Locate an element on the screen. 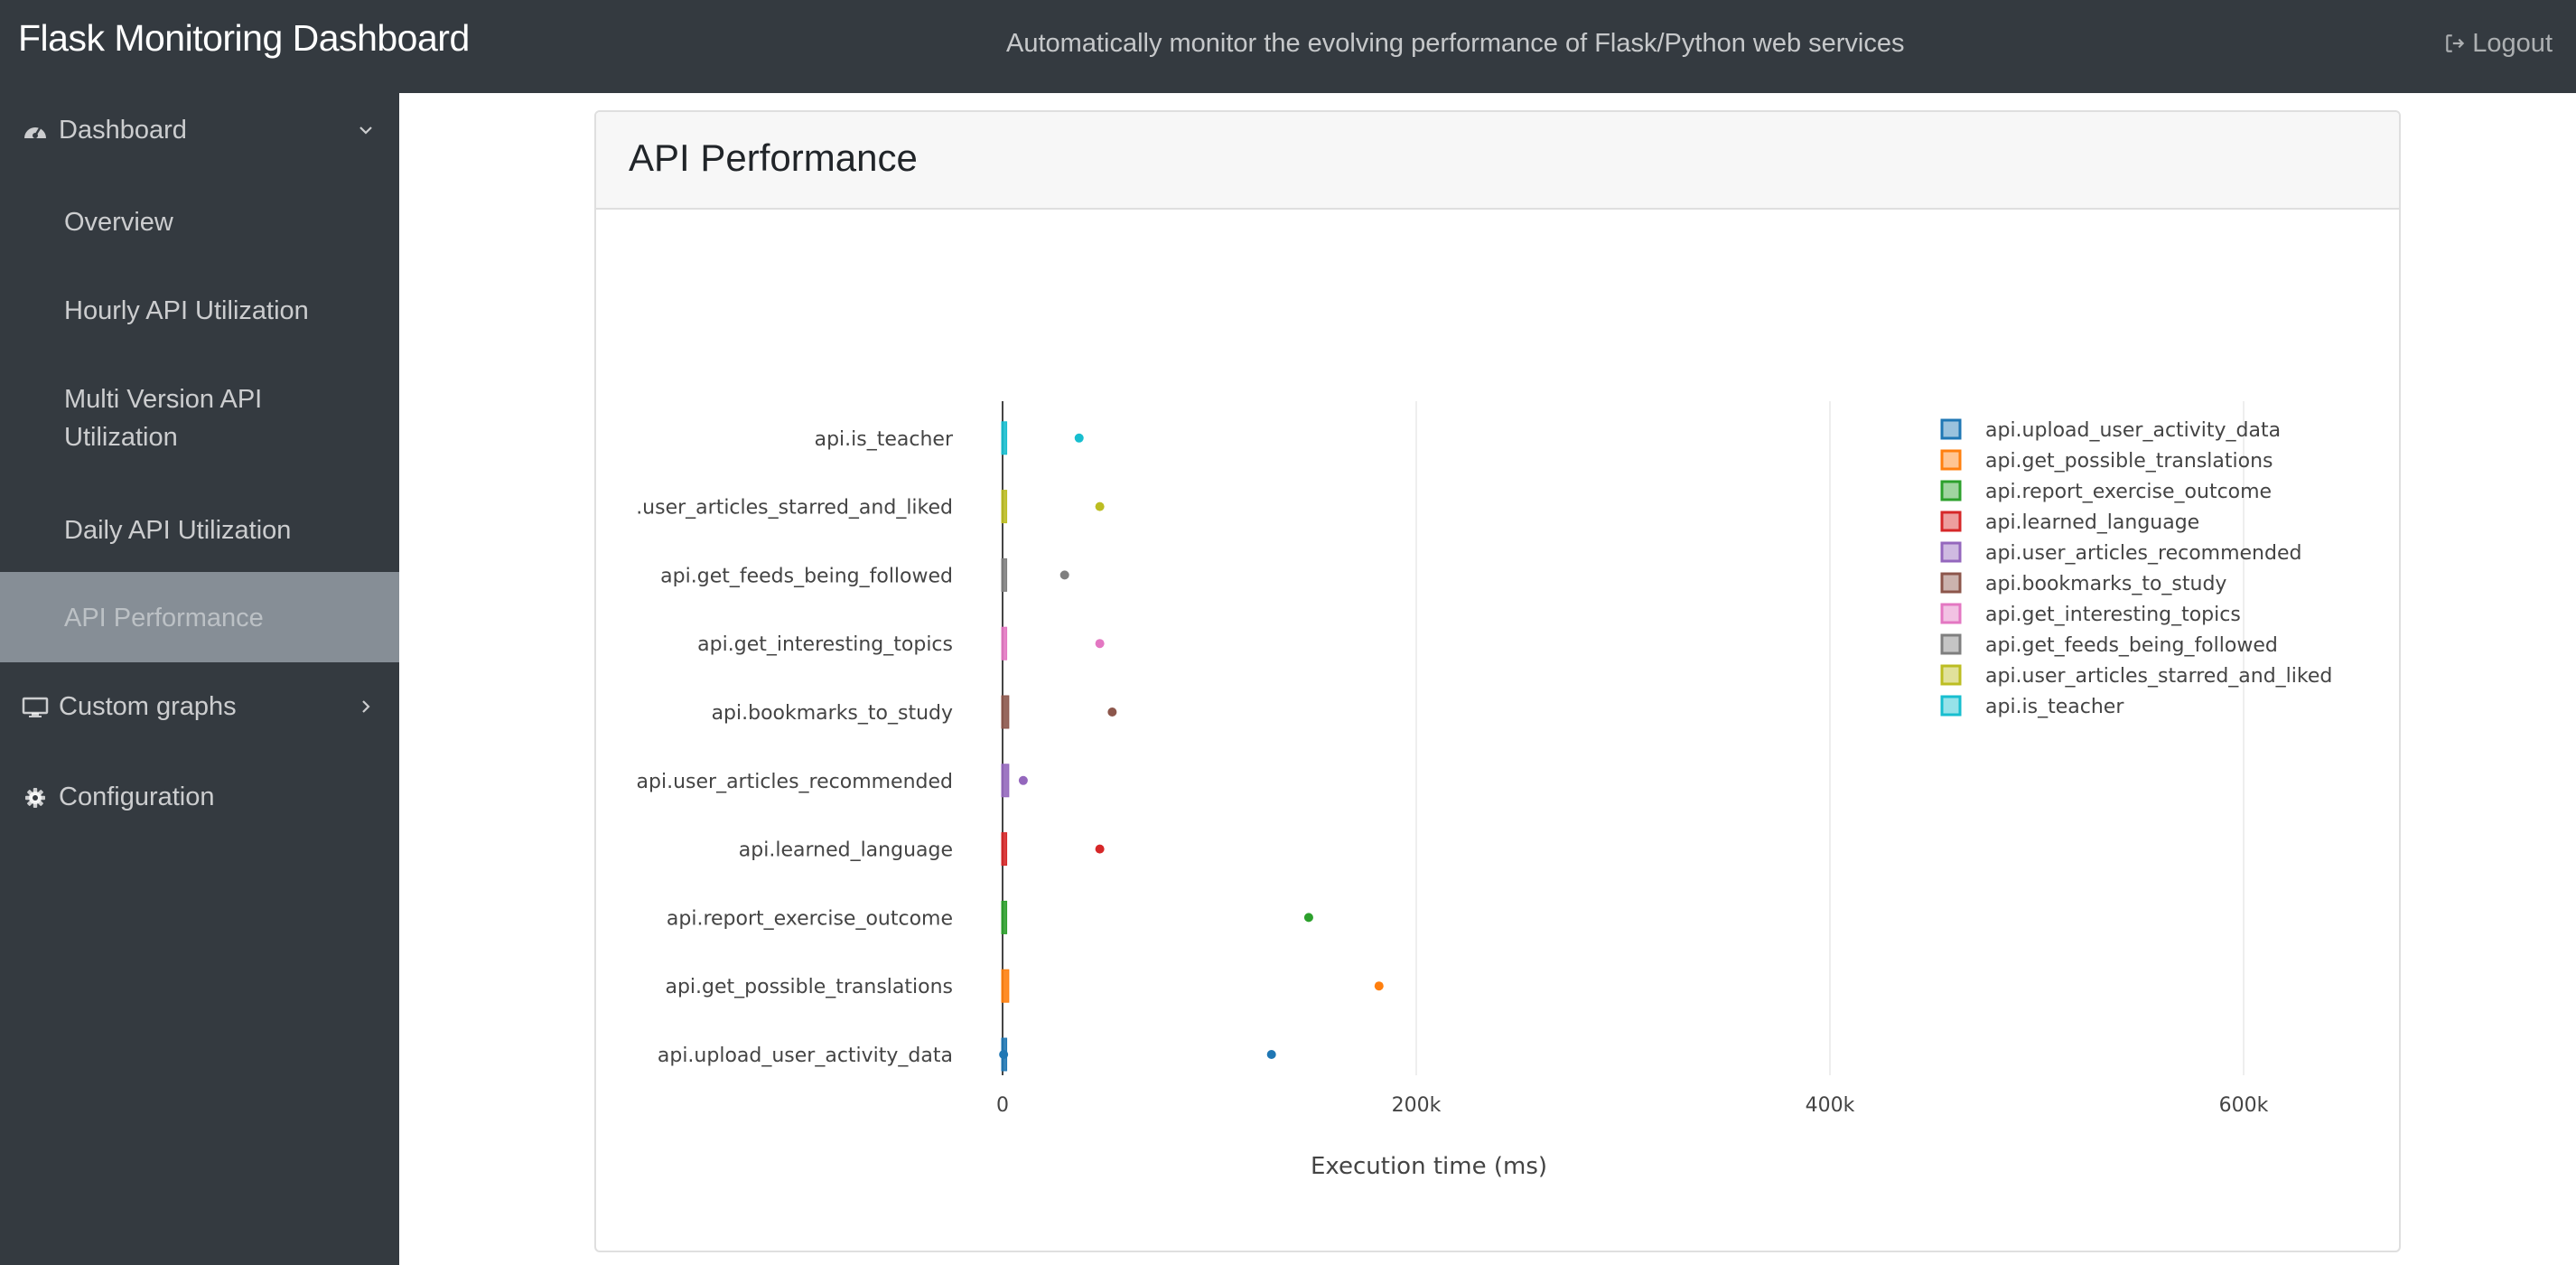 This screenshot has width=2576, height=1265. monitor-icon is located at coordinates (35, 707).